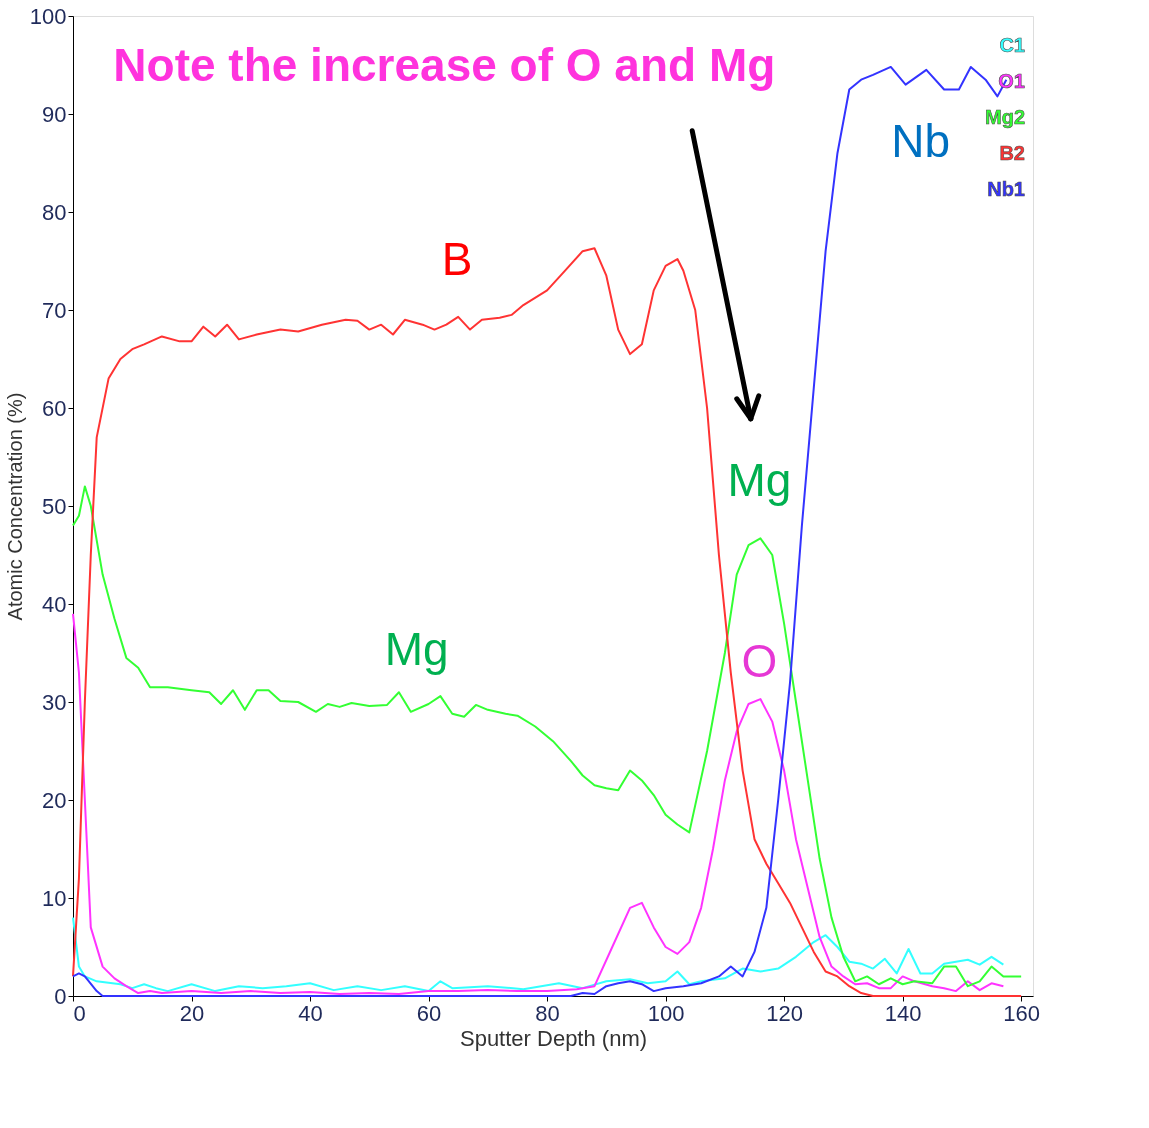 Image resolution: width=1149 pixels, height=1128 pixels. Describe the element at coordinates (538, 954) in the screenshot. I see `line-series` at that location.